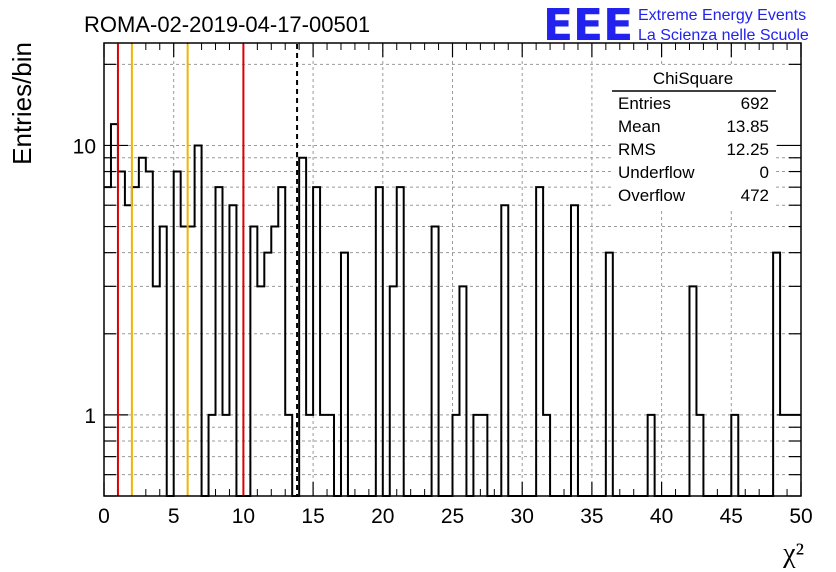 The width and height of the screenshot is (836, 572). I want to click on x-tick-label: 5, so click(174, 516).